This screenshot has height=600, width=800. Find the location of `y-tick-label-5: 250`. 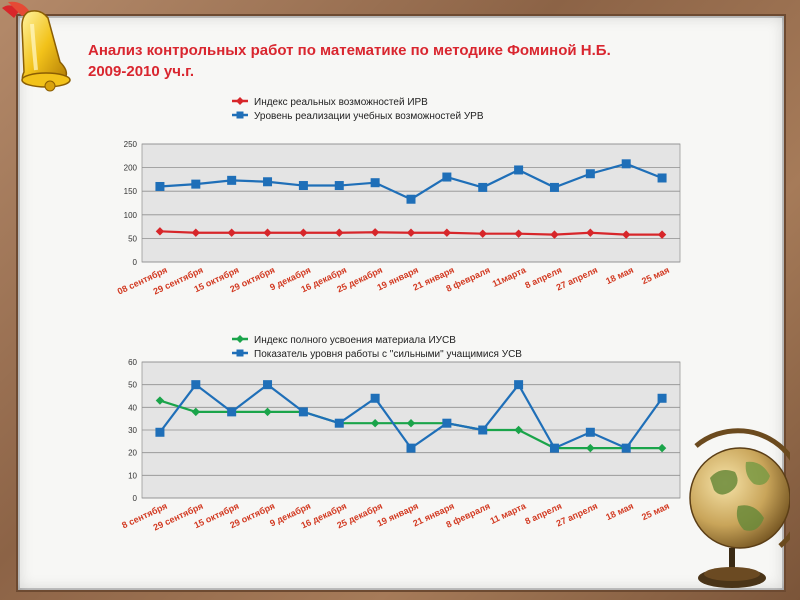

y-tick-label-5: 250 is located at coordinates (131, 144).